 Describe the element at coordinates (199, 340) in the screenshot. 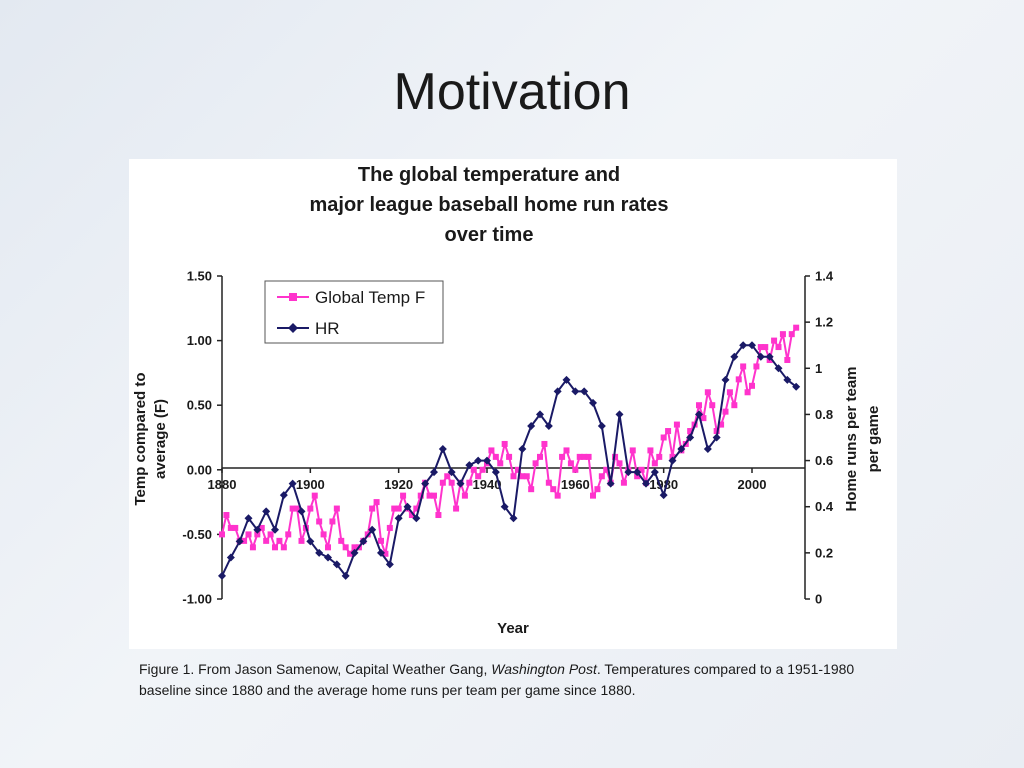

I see `left-tick-label: 1.00` at that location.